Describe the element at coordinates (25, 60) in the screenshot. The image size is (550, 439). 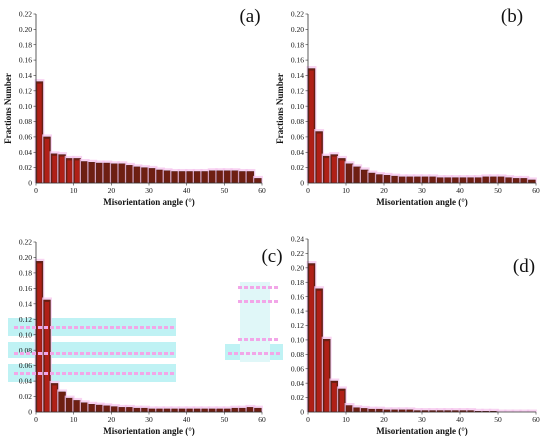
I see `y-tick-label: 0.16` at that location.